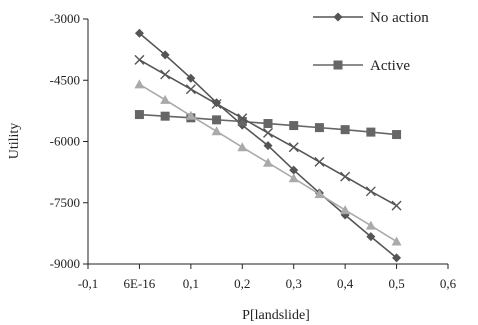  What do you see at coordinates (396, 283) in the screenshot?
I see `x-tick-label: 0,5` at bounding box center [396, 283].